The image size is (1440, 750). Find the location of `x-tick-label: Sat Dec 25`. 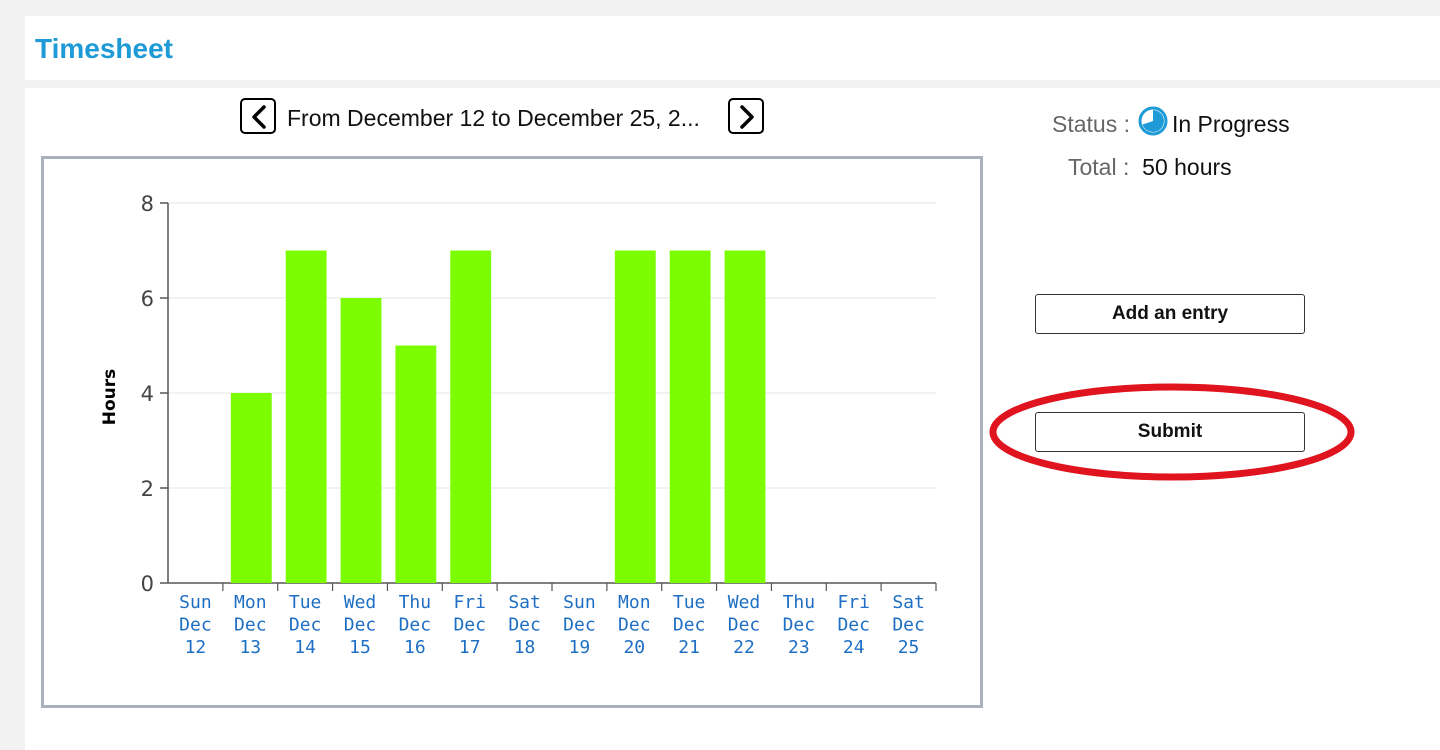

x-tick-label: Sat Dec 25 is located at coordinates (908, 625).